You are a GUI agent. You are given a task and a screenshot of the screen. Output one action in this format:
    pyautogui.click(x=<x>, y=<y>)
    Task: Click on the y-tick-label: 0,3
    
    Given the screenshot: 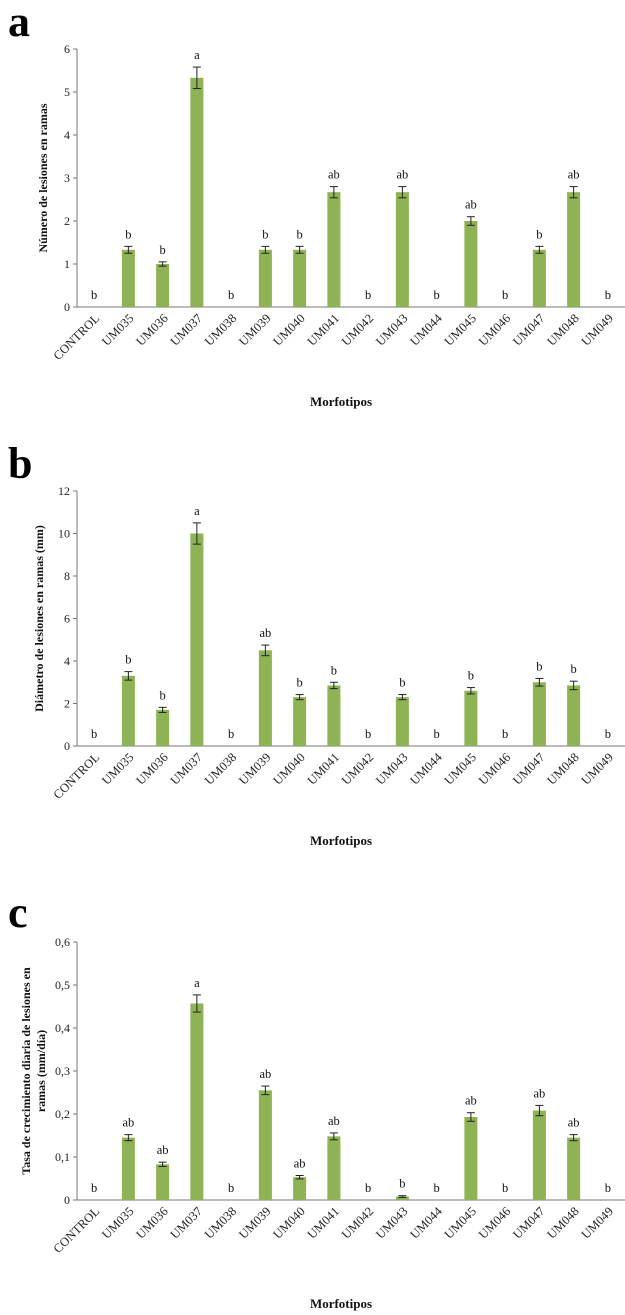 What is the action you would take?
    pyautogui.click(x=62, y=1071)
    